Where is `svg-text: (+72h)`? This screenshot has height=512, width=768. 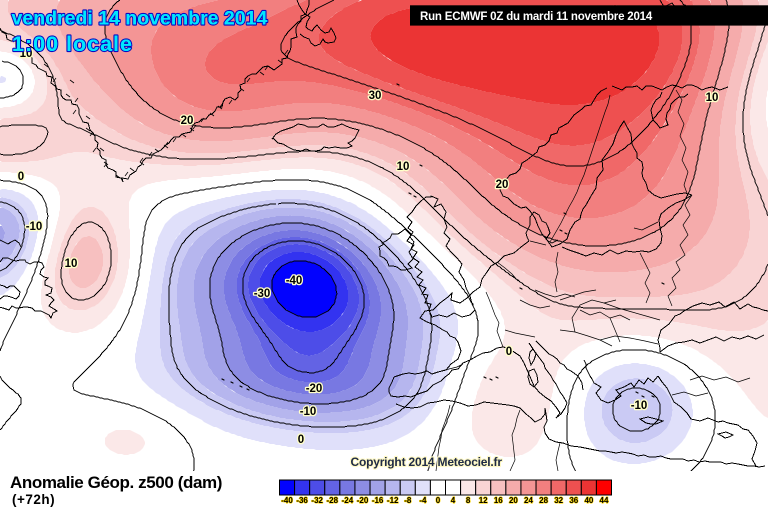 svg-text: (+72h) is located at coordinates (33, 499).